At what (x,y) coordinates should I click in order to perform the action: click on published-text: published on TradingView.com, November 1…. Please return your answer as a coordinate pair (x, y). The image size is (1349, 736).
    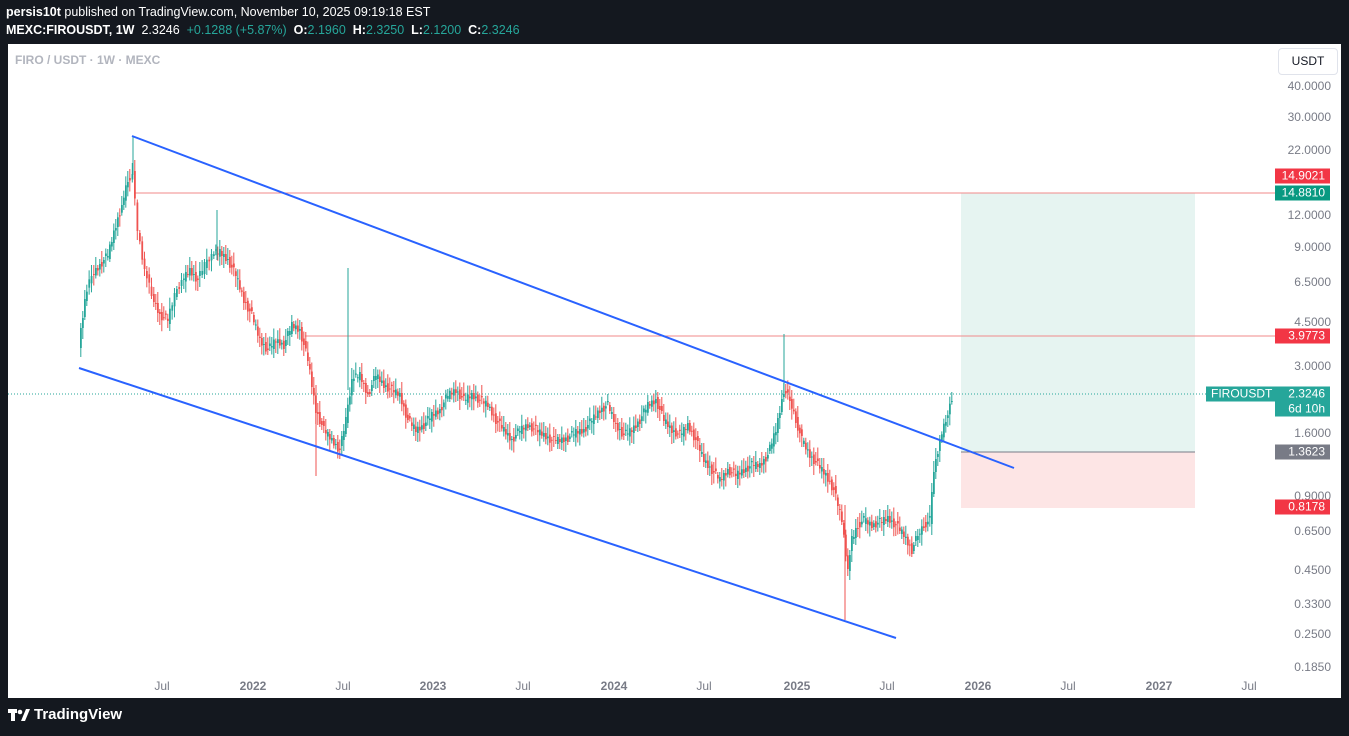
    Looking at the image, I should click on (247, 12).